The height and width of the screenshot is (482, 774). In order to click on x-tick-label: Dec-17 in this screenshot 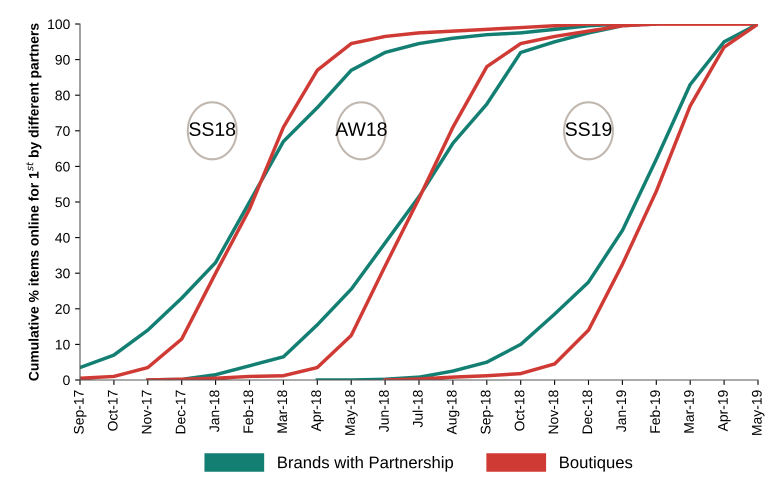, I will do `click(181, 412)`.